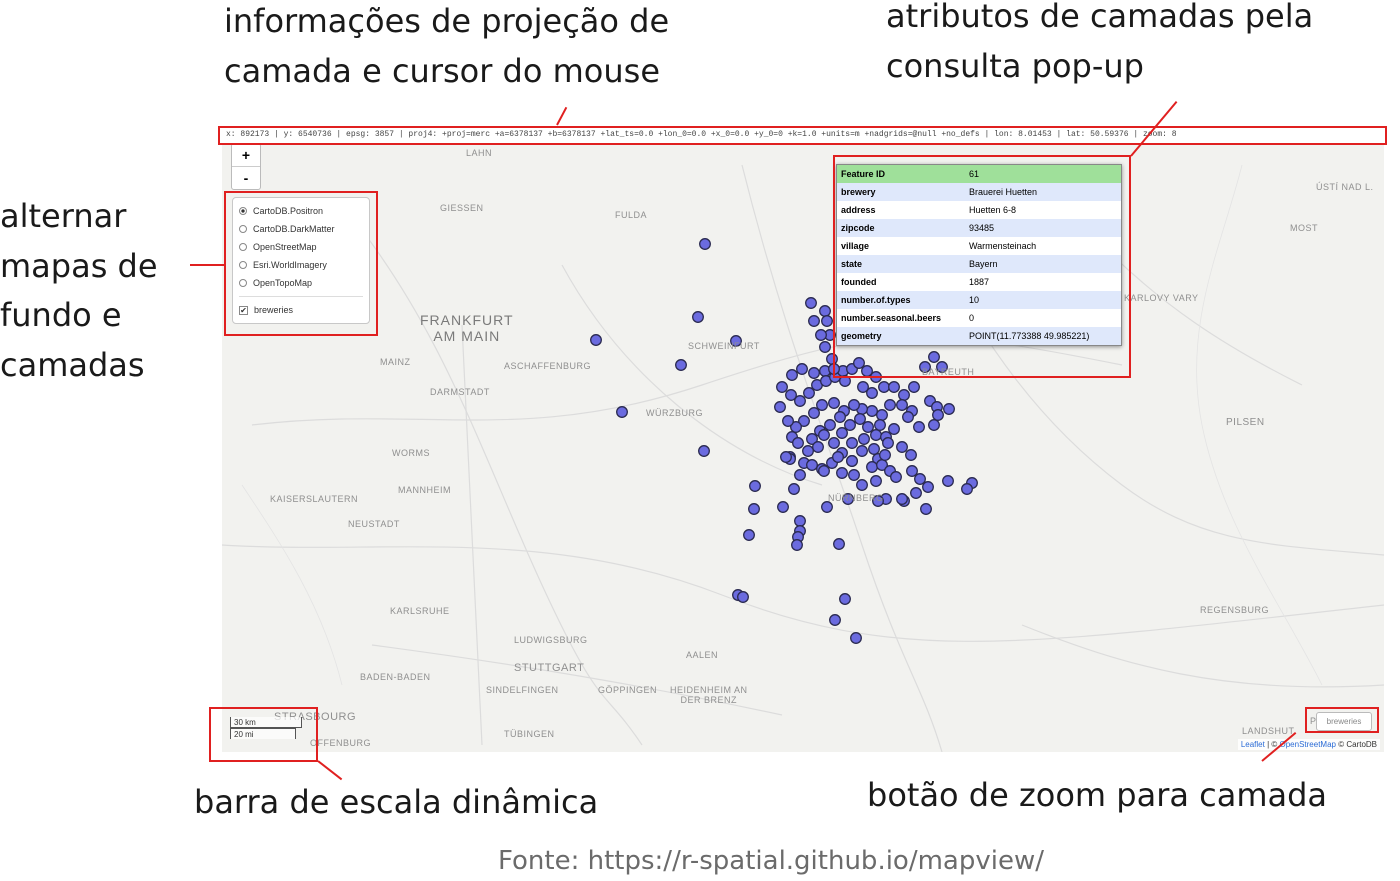 This screenshot has height=881, width=1400. Describe the element at coordinates (301, 310) in the screenshot. I see `overlay-option: ✔ breweries` at that location.